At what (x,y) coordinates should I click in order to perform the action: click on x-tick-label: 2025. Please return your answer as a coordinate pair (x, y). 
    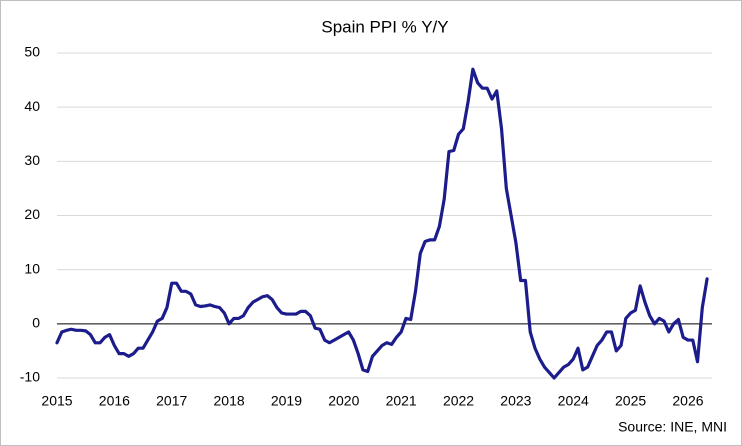
    Looking at the image, I should click on (630, 401).